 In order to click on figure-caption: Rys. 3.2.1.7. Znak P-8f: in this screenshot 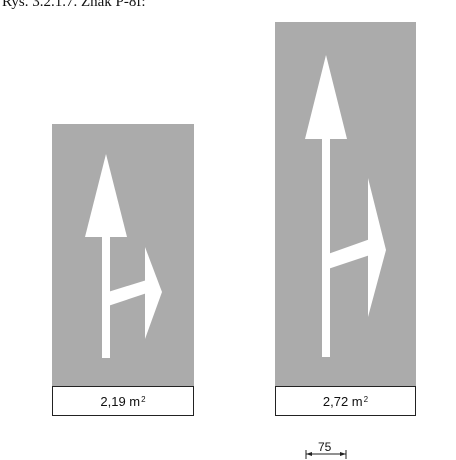, I will do `click(74, 5)`.